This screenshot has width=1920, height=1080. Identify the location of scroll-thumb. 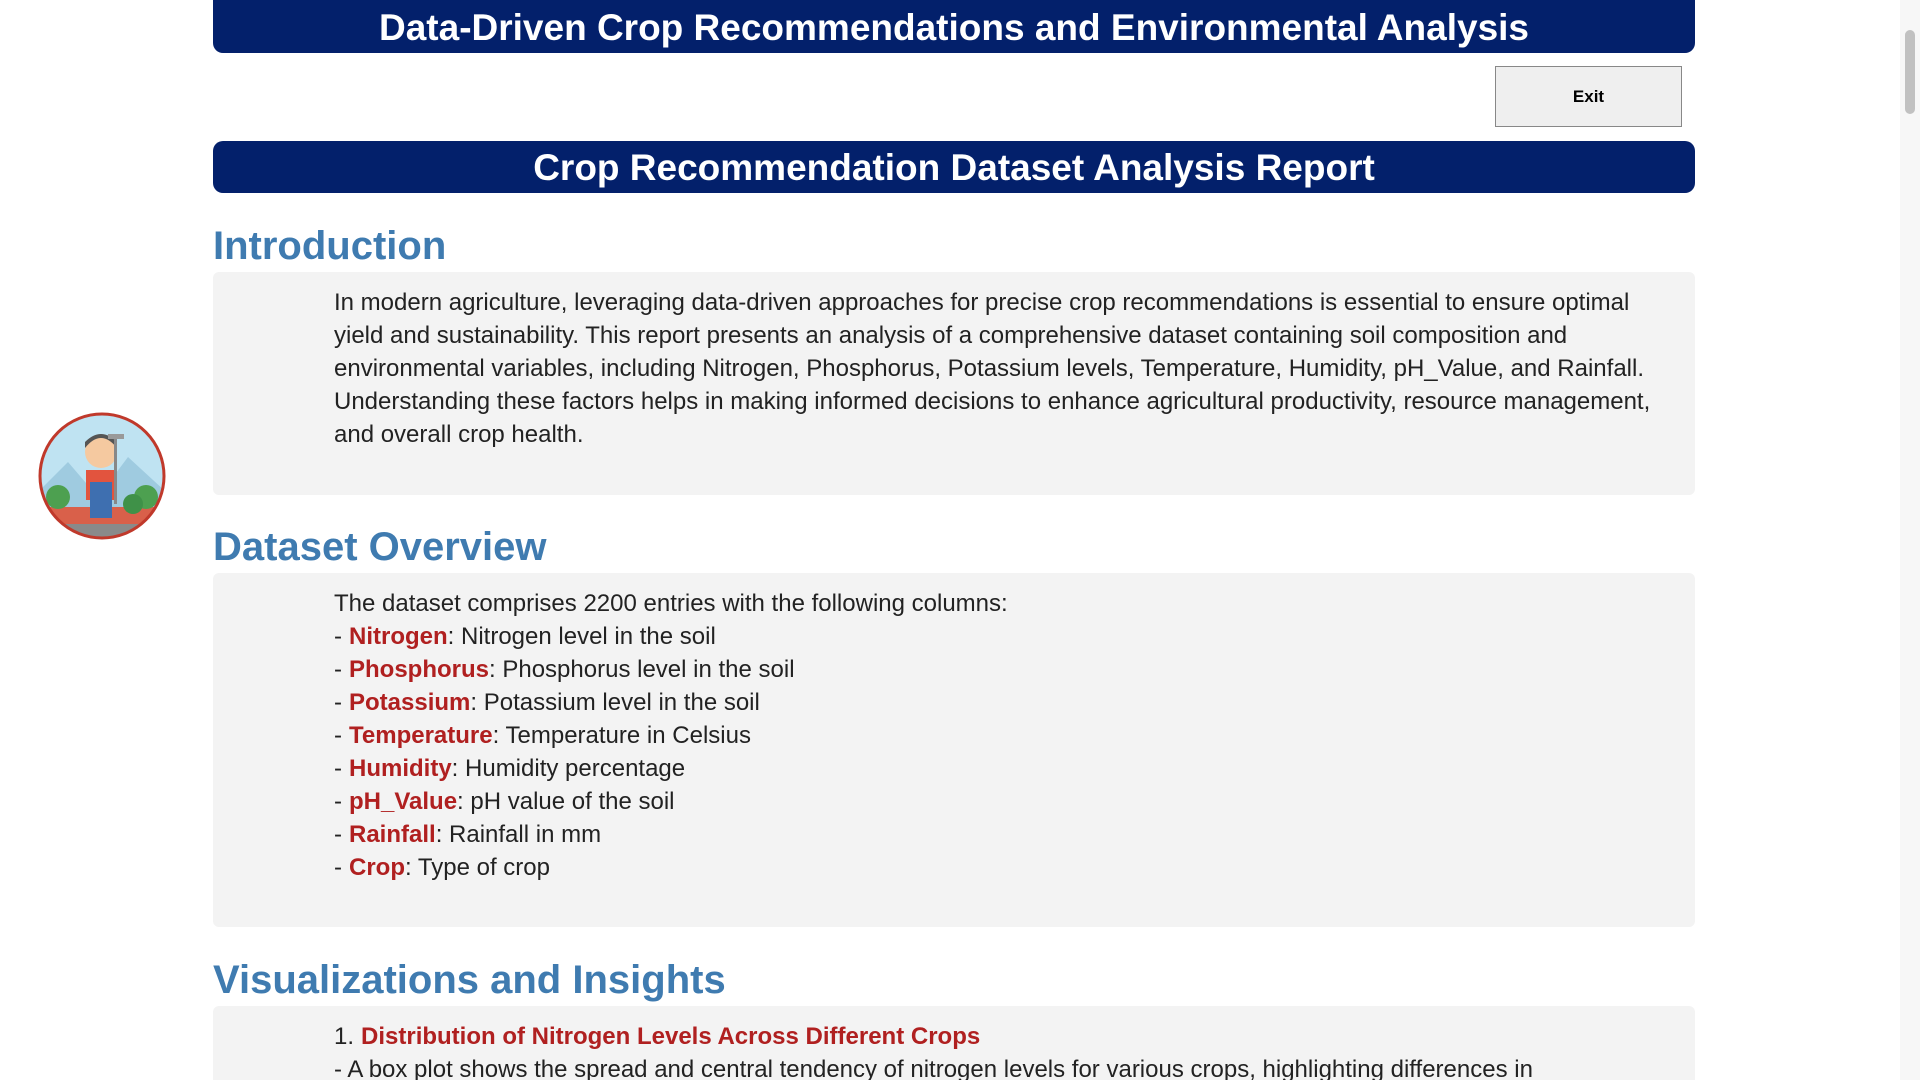
(1910, 72).